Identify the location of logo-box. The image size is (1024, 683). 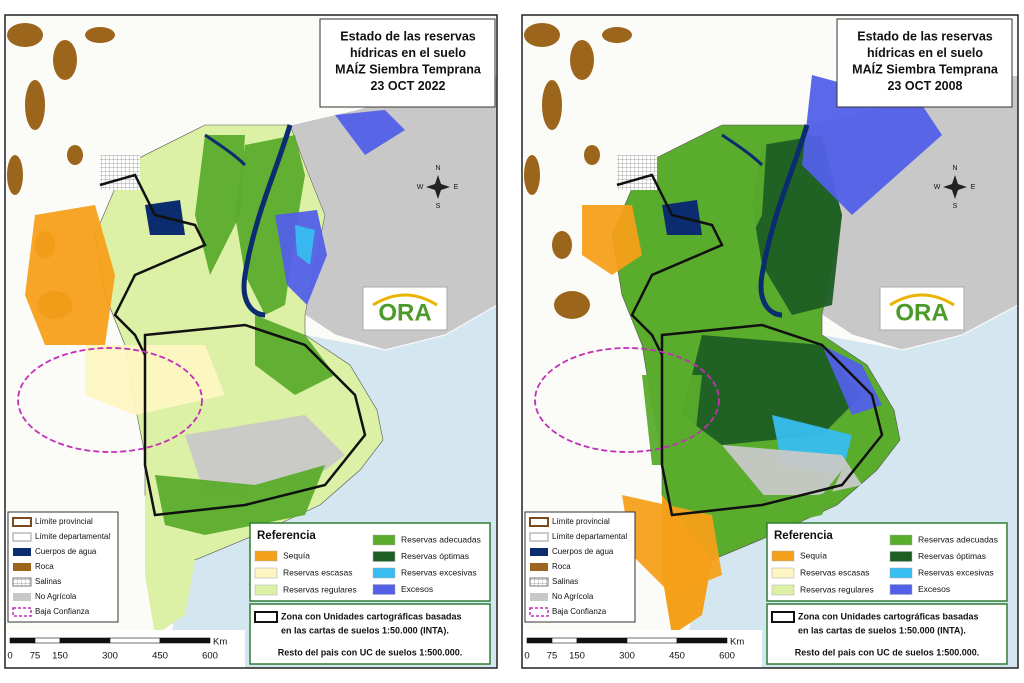
(922, 308).